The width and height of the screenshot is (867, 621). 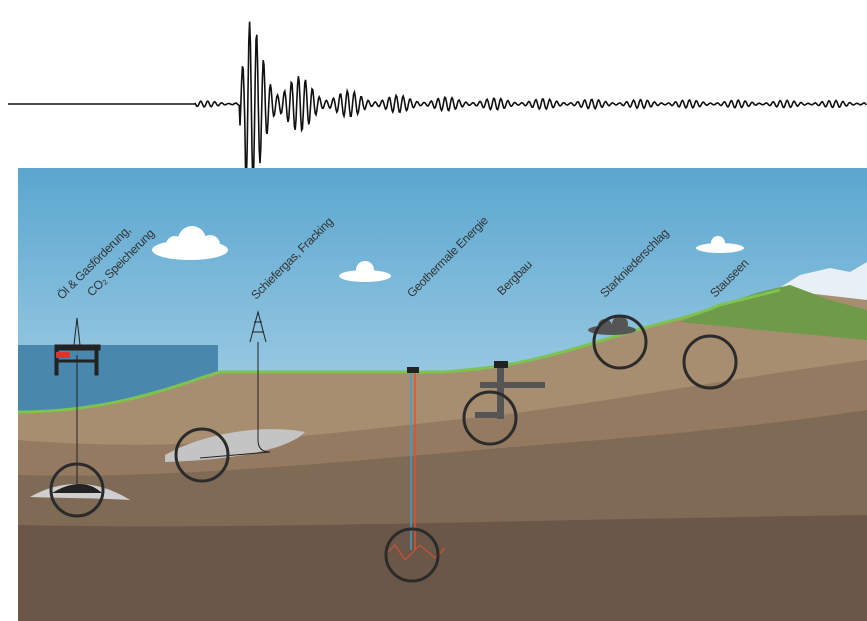 What do you see at coordinates (258, 326) in the screenshot?
I see `derrick` at bounding box center [258, 326].